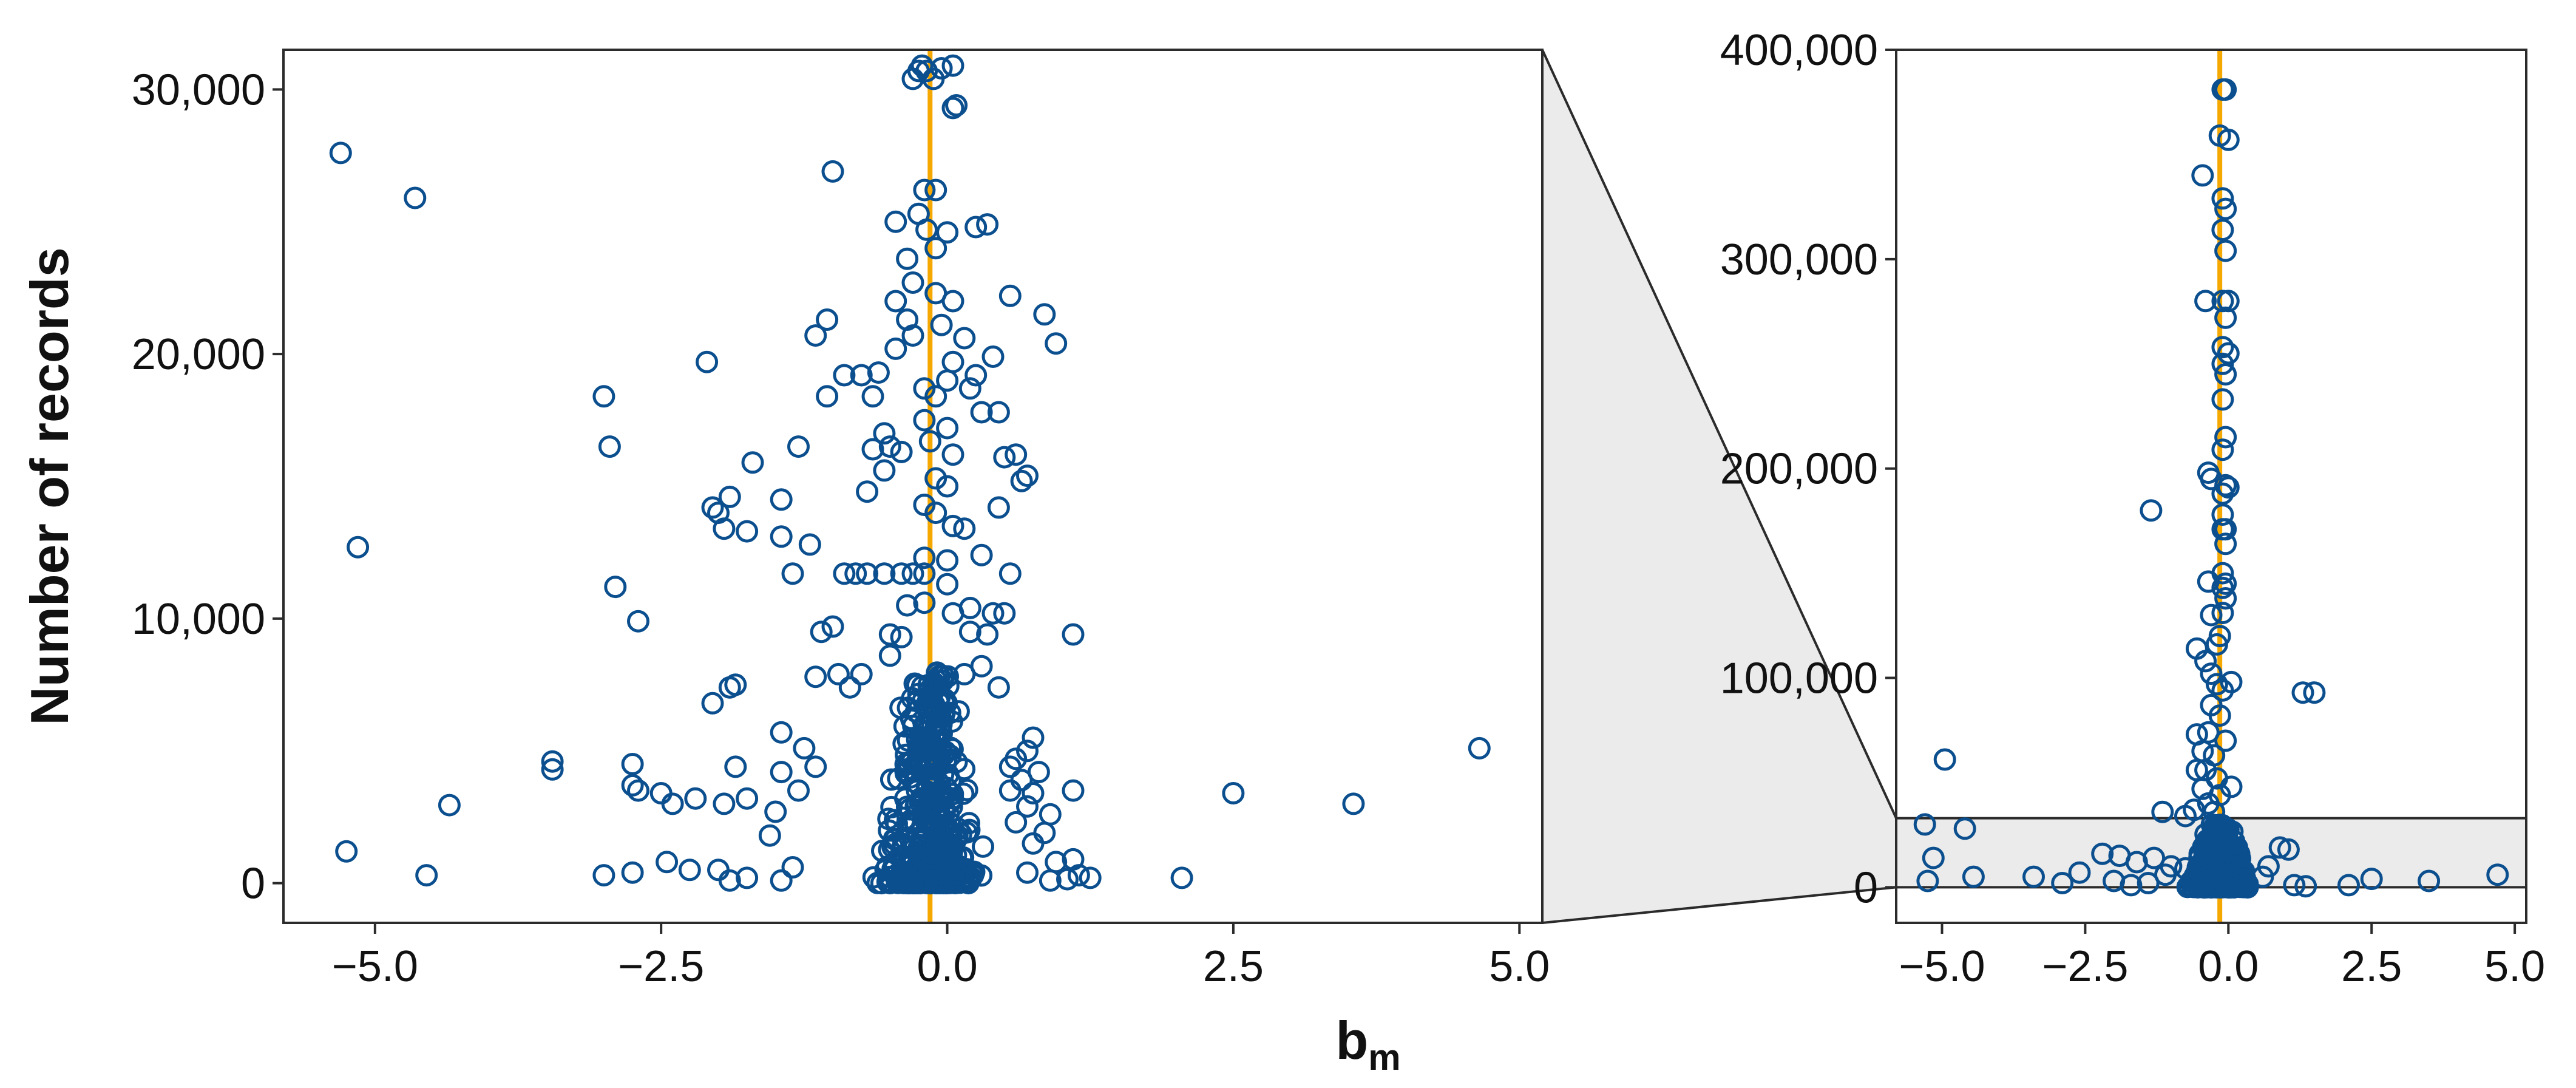  I want to click on y-tick-label: 10,000, so click(198, 619).